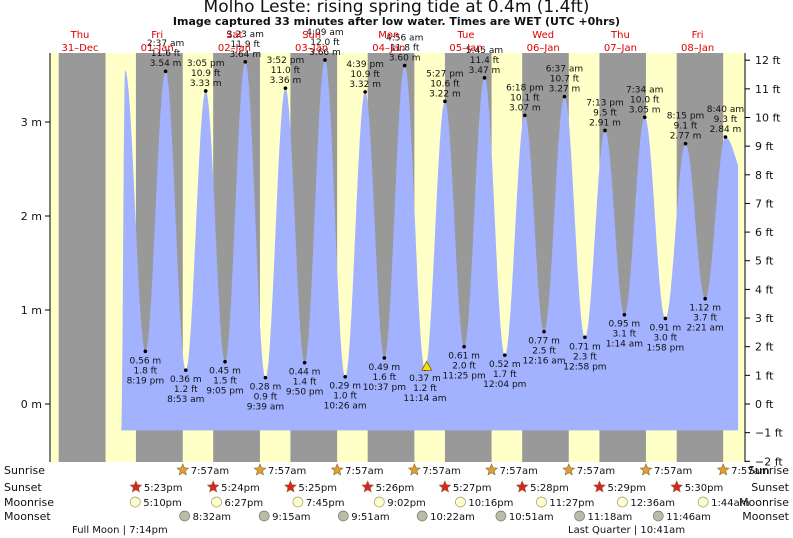 The width and height of the screenshot is (793, 538). What do you see at coordinates (452, 517) in the screenshot?
I see `moonset-time: 10:22am` at bounding box center [452, 517].